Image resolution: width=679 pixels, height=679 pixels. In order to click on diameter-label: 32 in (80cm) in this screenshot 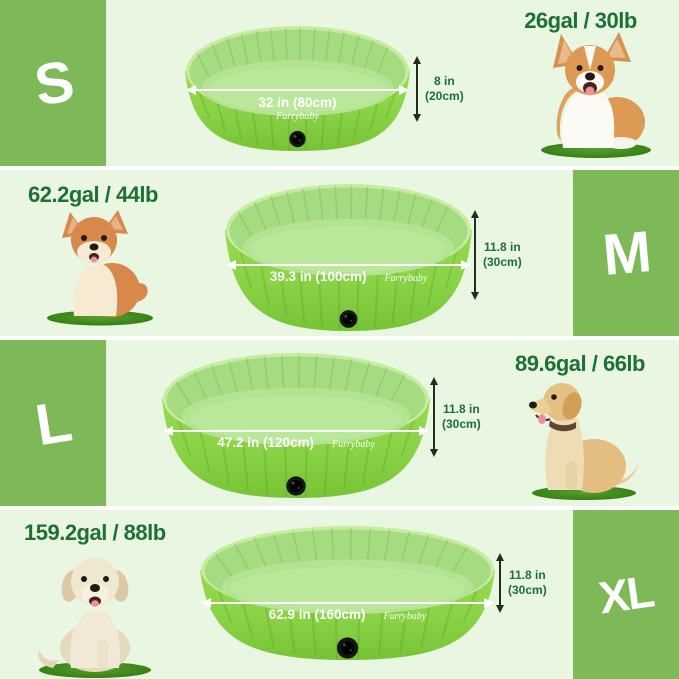, I will do `click(297, 102)`.